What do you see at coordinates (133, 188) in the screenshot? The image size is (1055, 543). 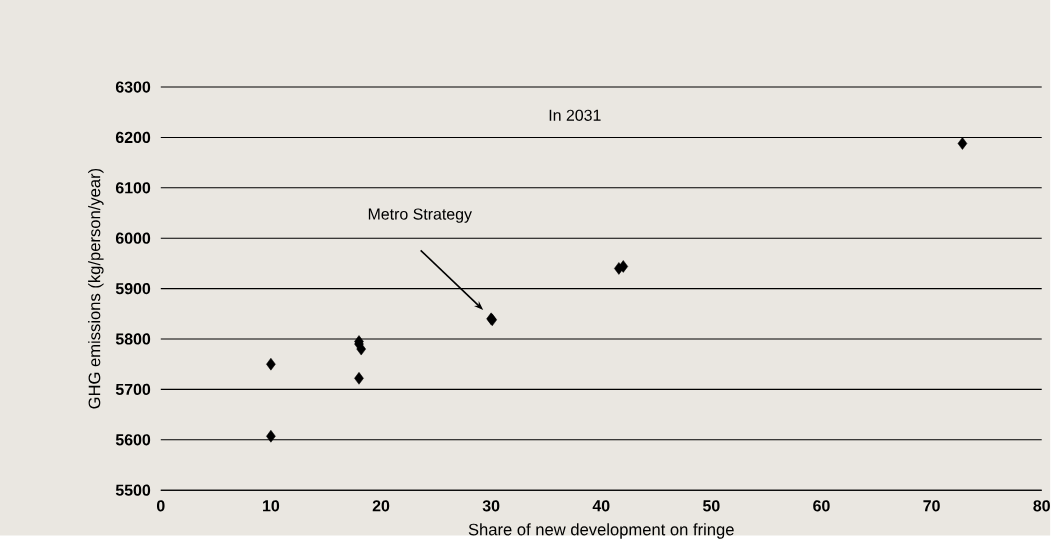 I see `y-tick-label: 6100` at bounding box center [133, 188].